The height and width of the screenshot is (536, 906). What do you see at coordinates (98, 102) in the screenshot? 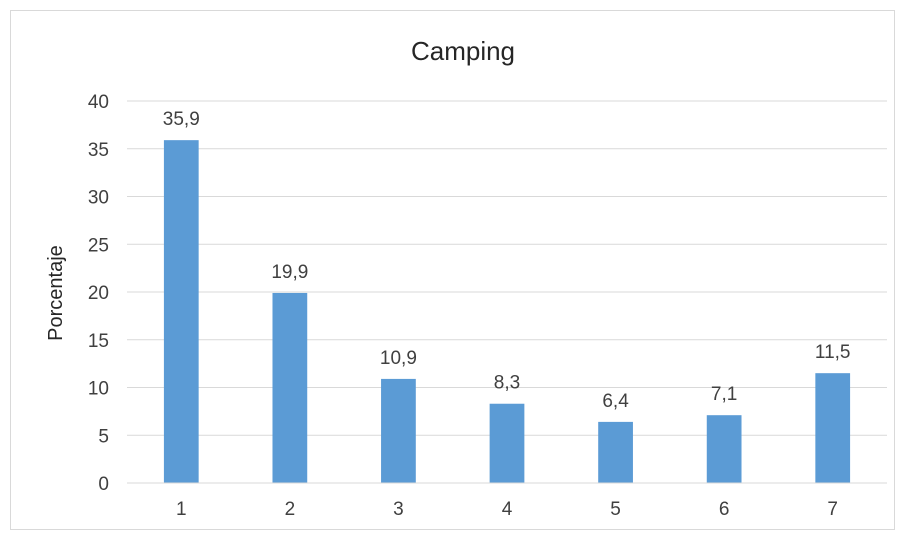
I see `y-tick-label: 40` at bounding box center [98, 102].